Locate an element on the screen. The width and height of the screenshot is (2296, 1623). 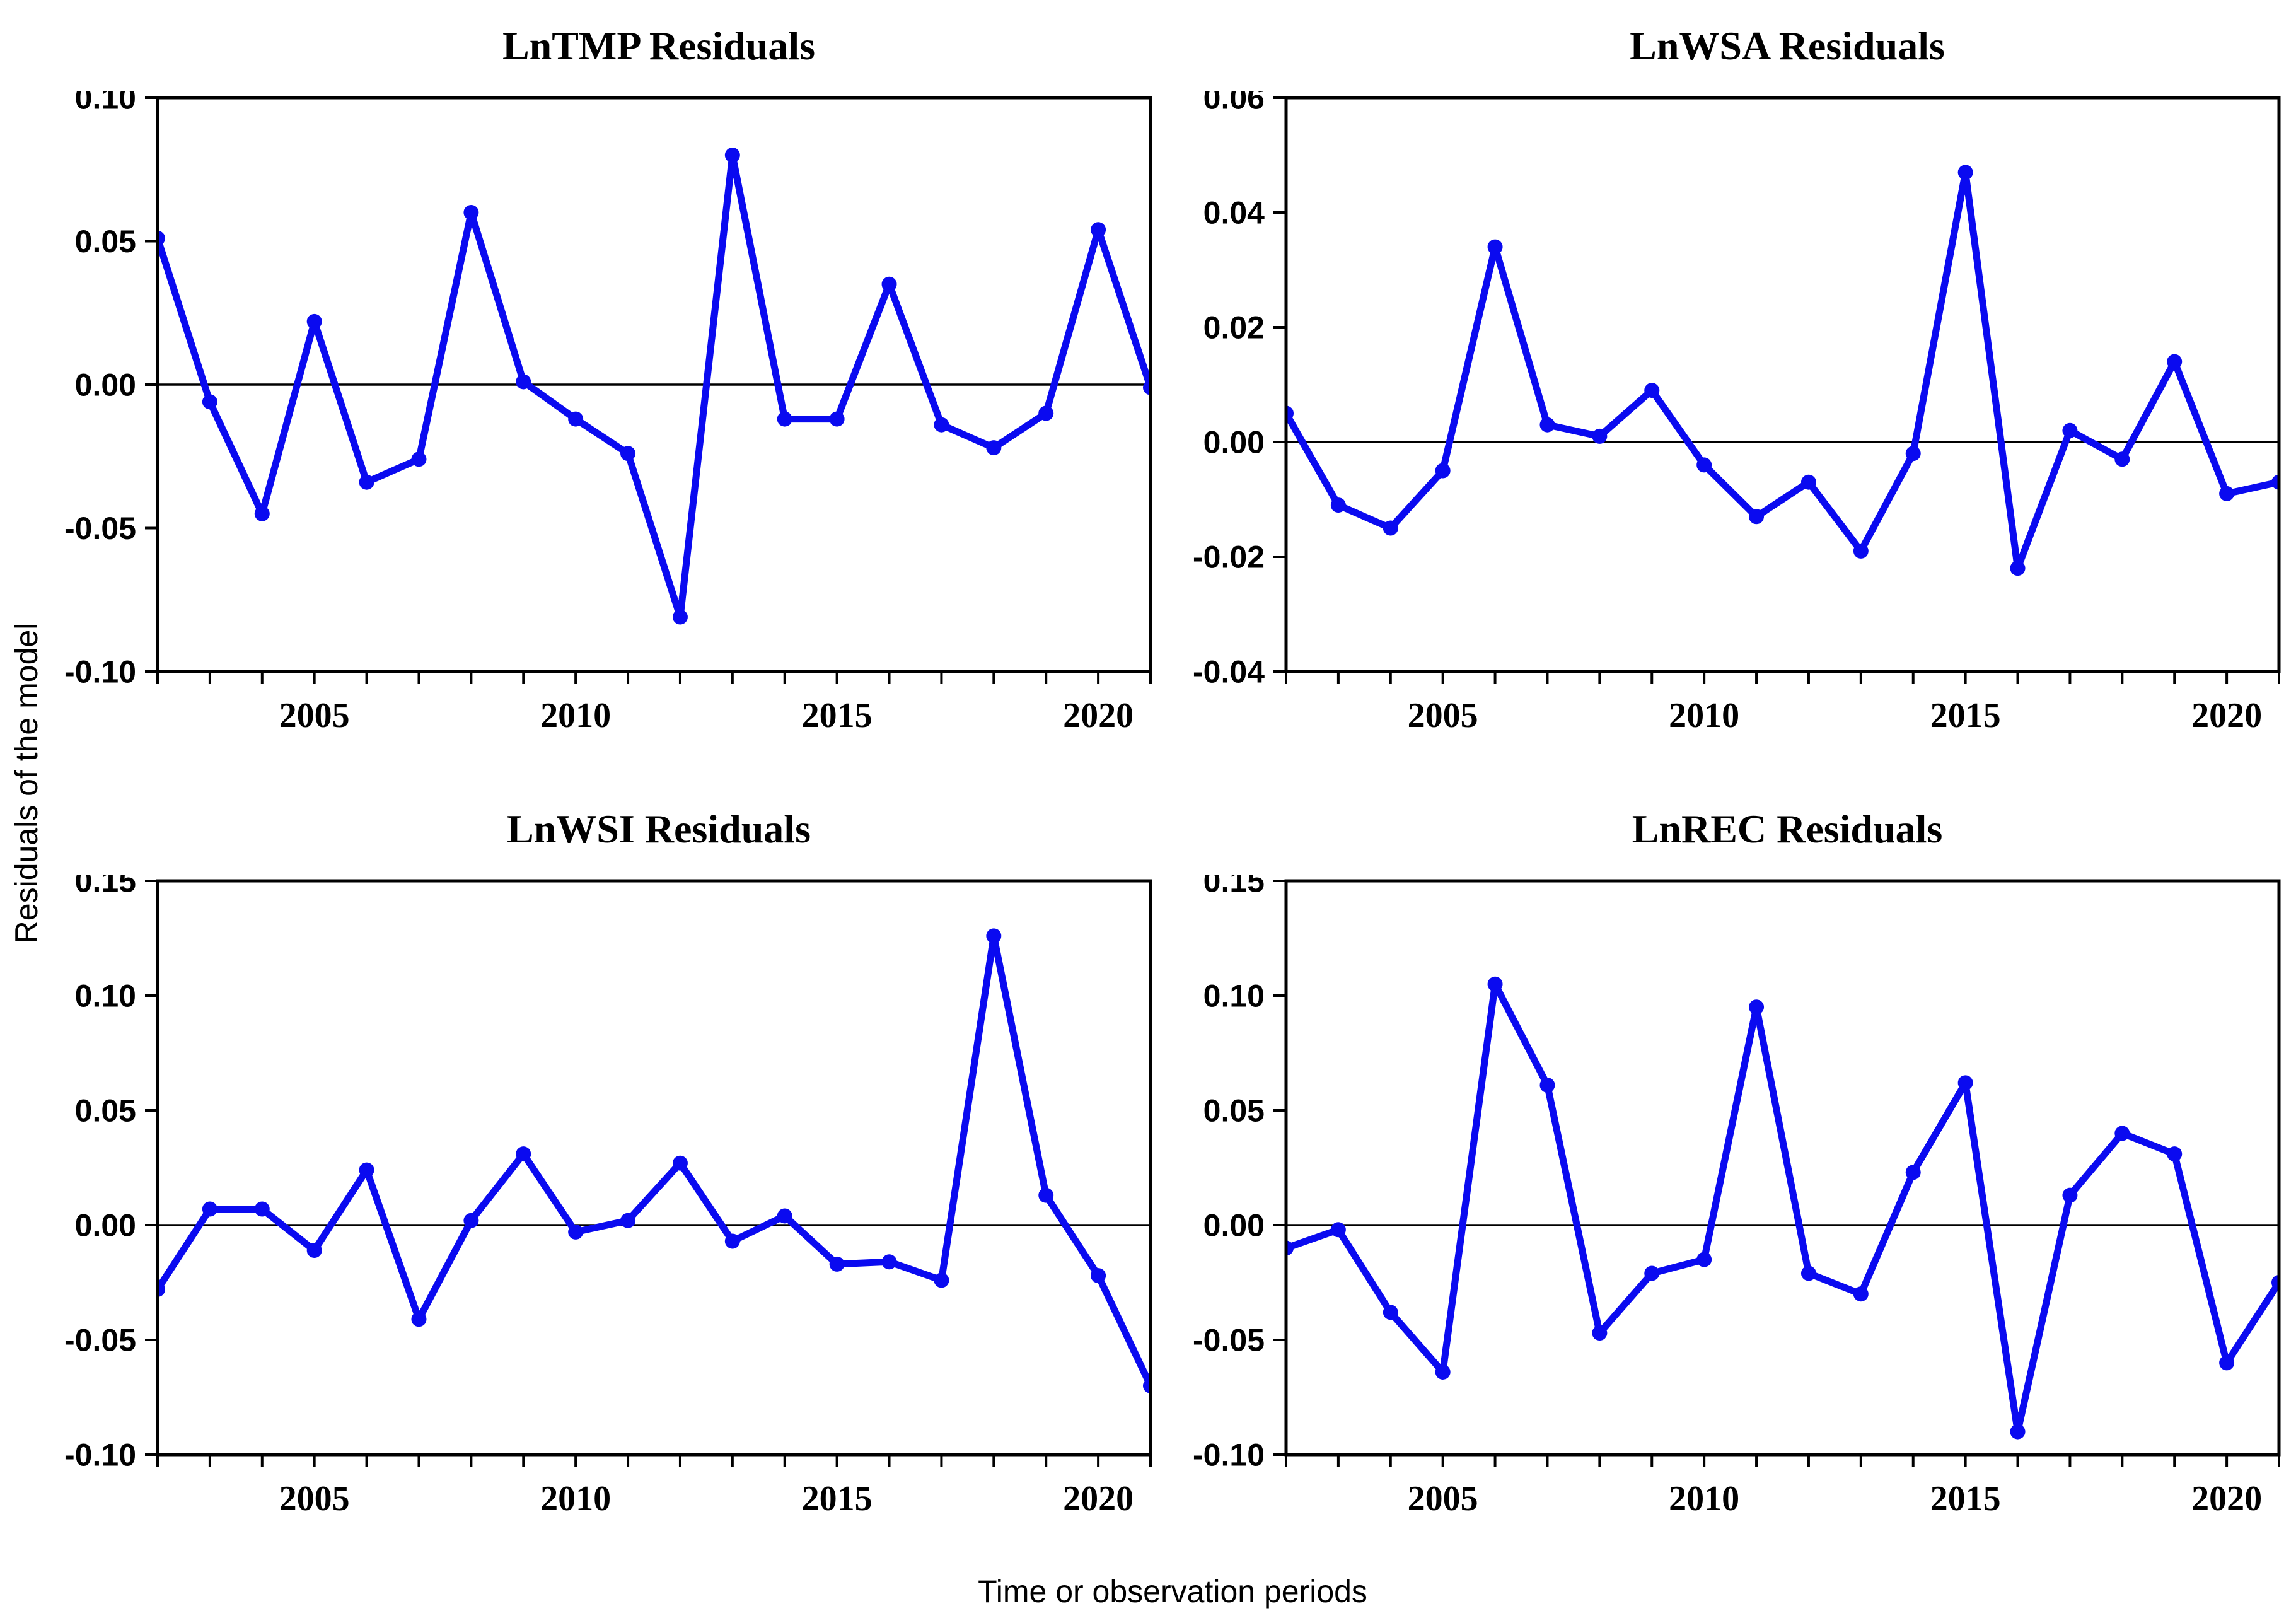
chart-title-lnrec: LnREC Residuals is located at coordinates (1787, 828).